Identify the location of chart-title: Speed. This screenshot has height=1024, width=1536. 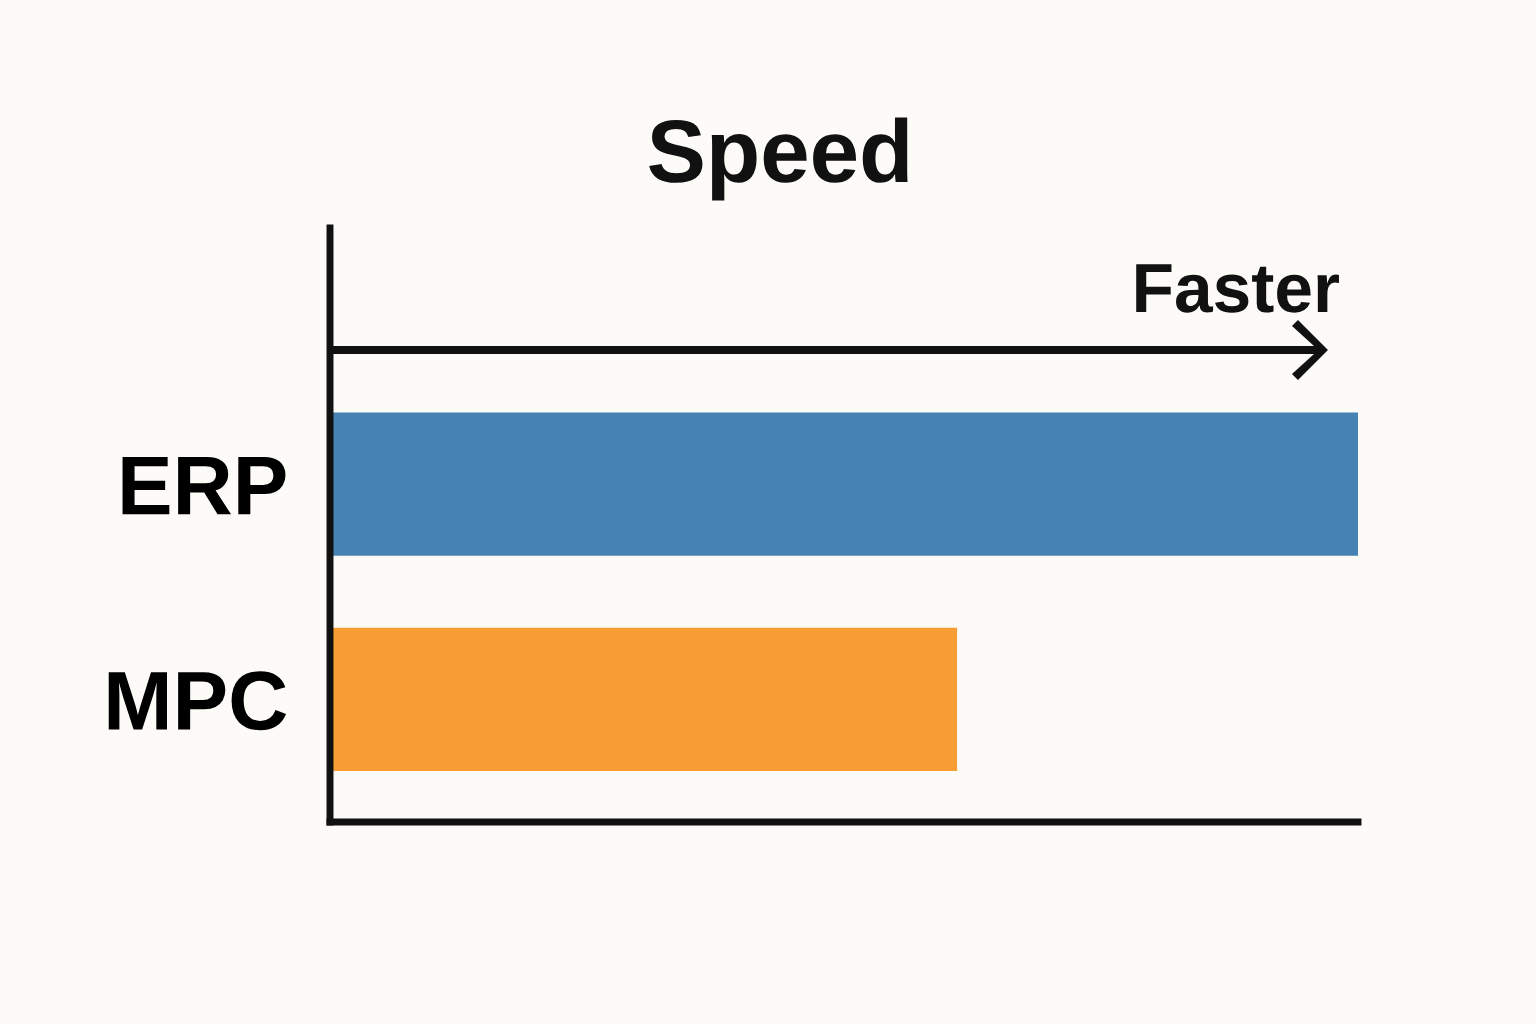
(778, 159).